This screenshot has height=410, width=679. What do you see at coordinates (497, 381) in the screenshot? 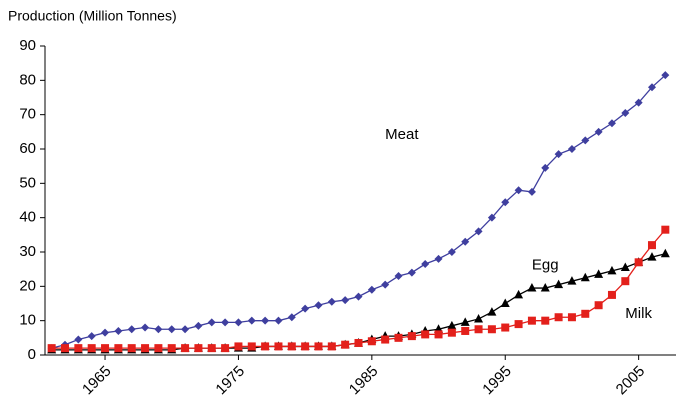
I see `x-tick-label: 1995` at bounding box center [497, 381].